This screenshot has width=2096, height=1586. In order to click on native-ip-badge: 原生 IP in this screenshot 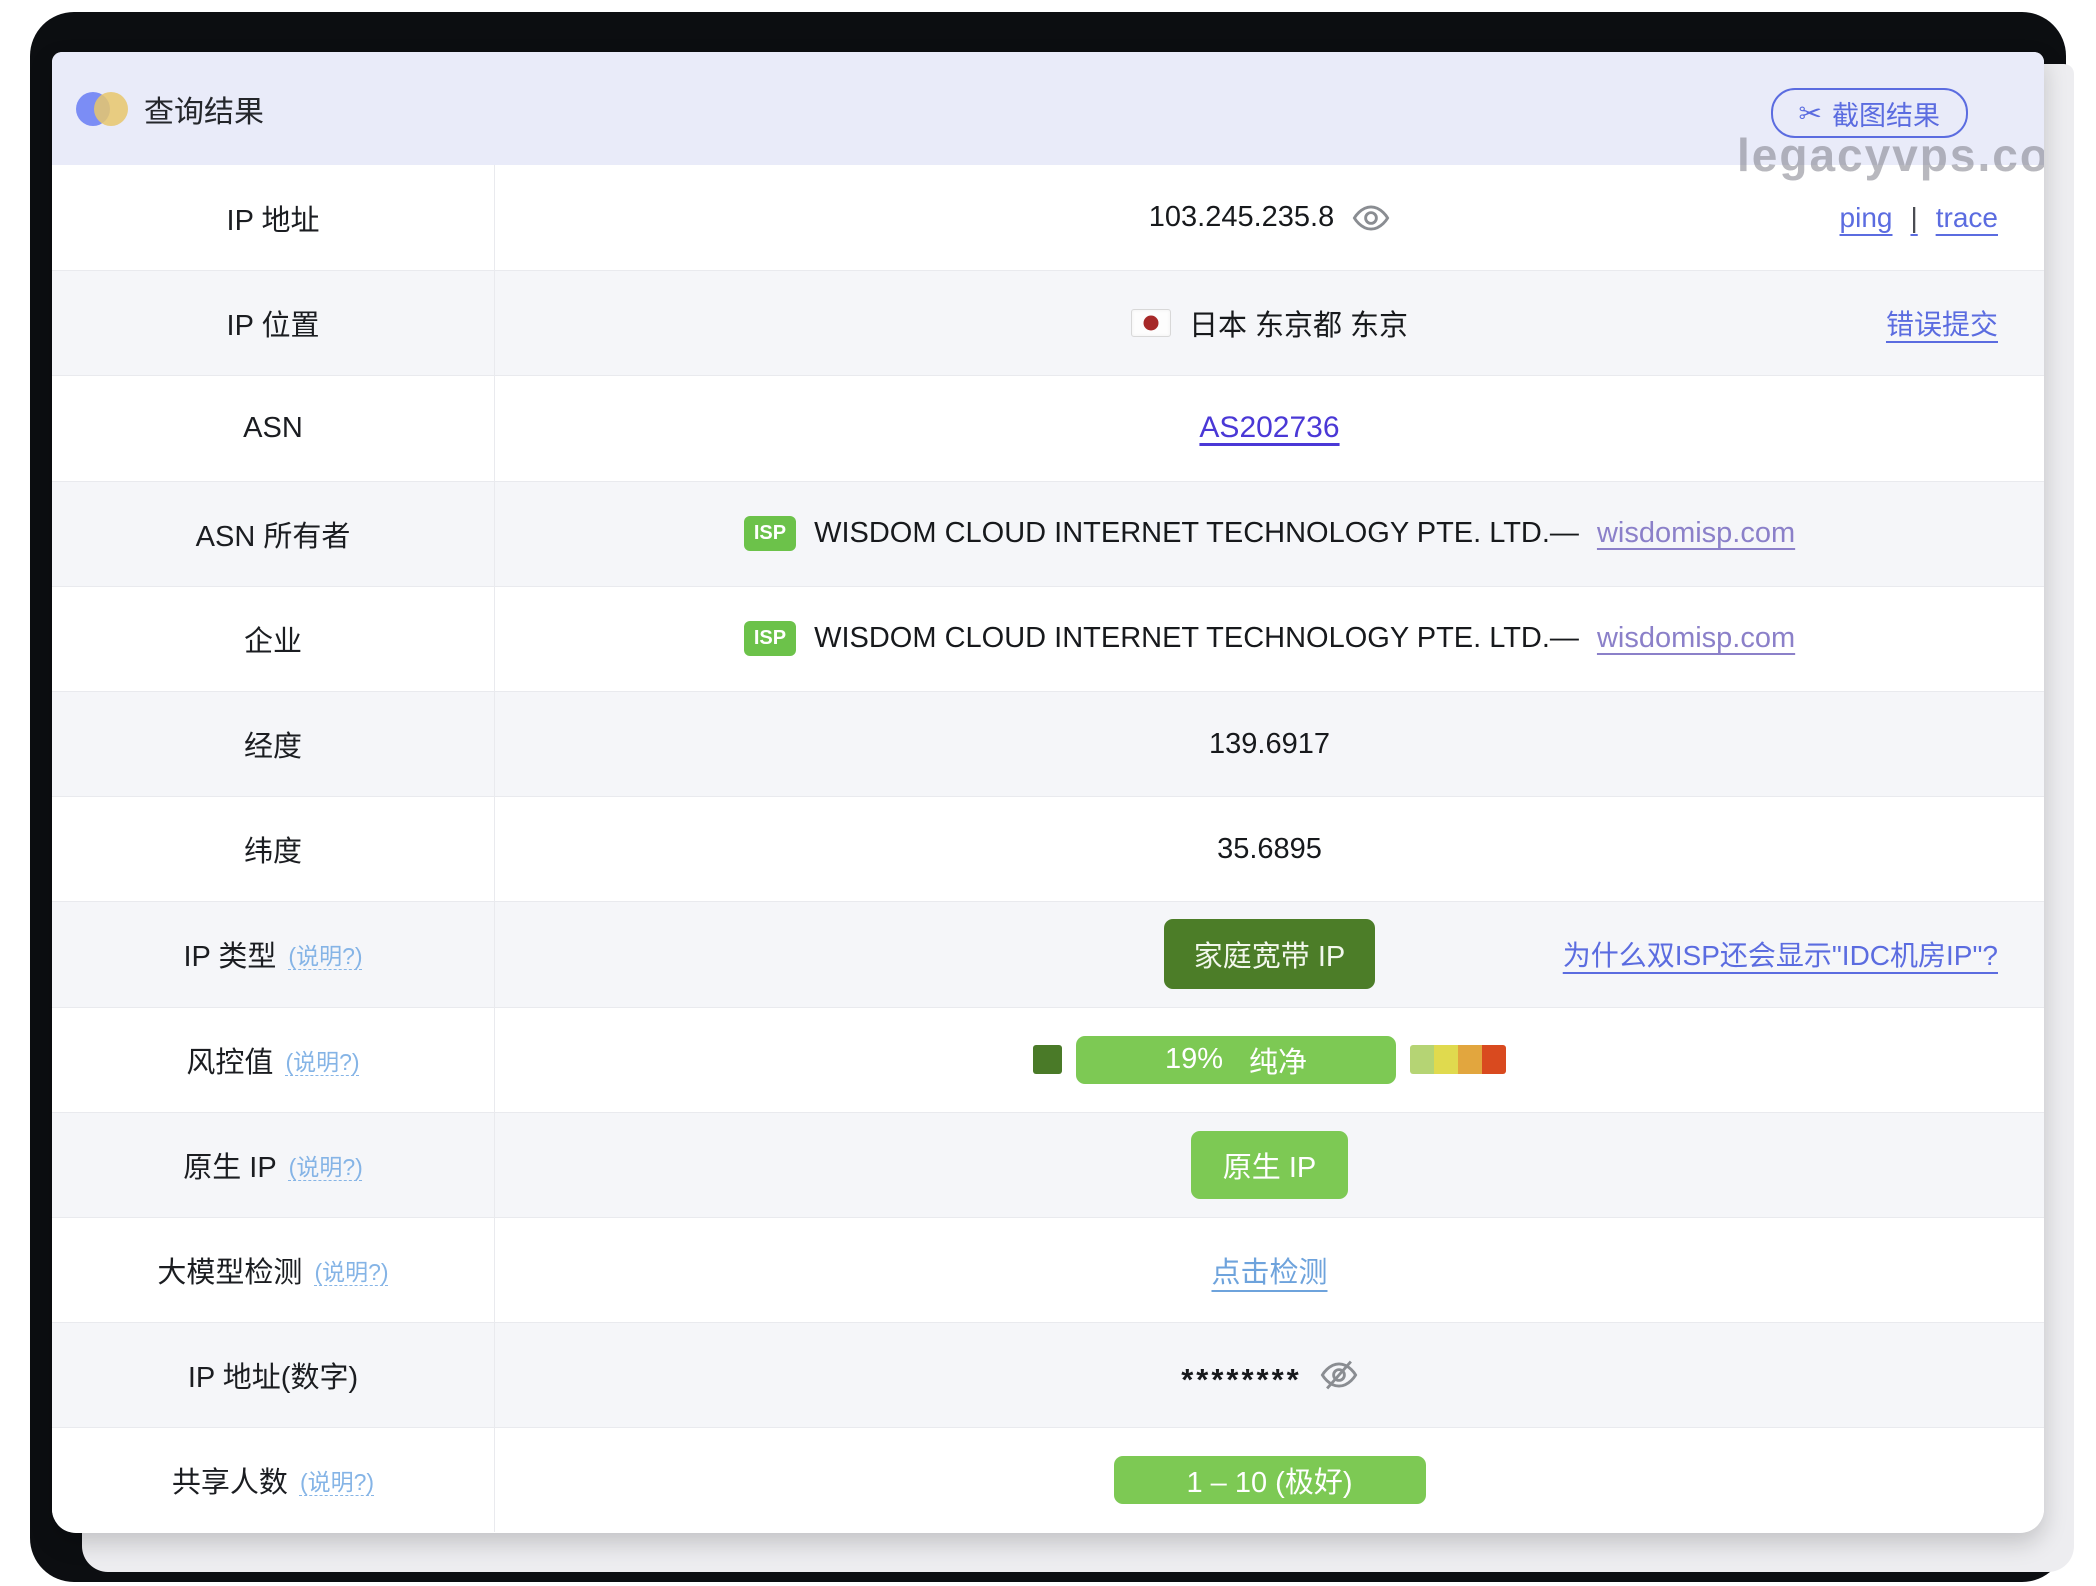, I will do `click(1269, 1164)`.